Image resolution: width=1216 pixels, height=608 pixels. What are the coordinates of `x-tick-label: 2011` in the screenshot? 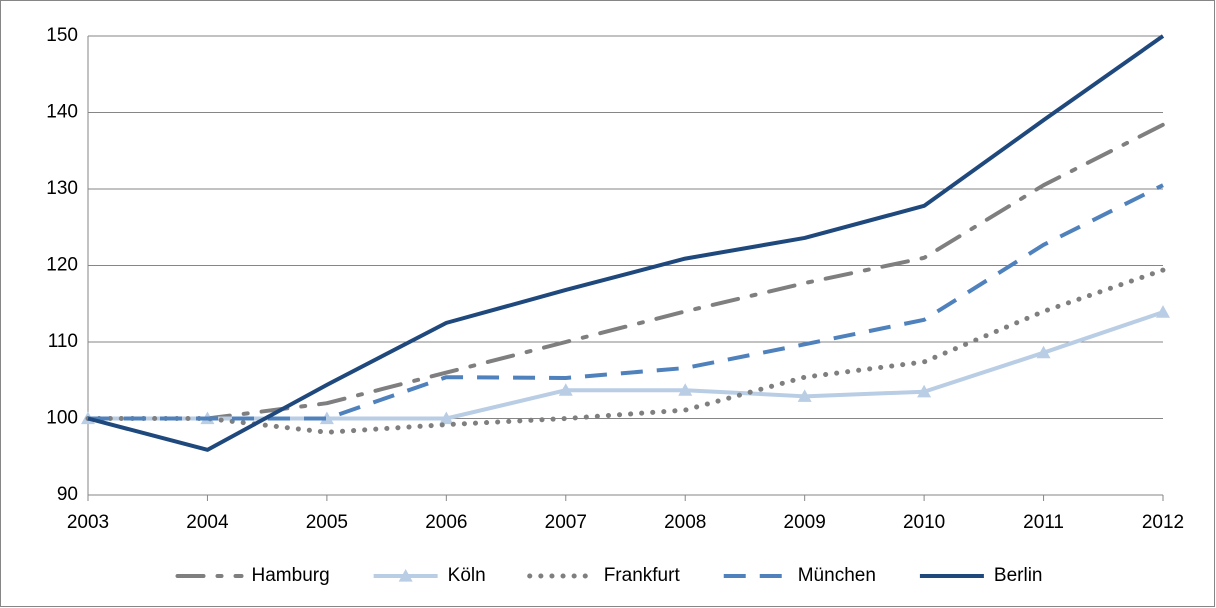 It's located at (1043, 522).